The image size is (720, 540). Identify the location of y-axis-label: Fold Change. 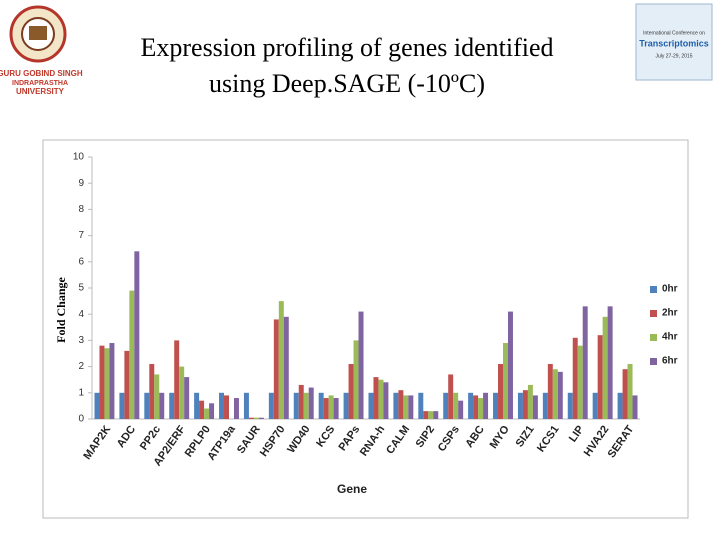
(61, 309).